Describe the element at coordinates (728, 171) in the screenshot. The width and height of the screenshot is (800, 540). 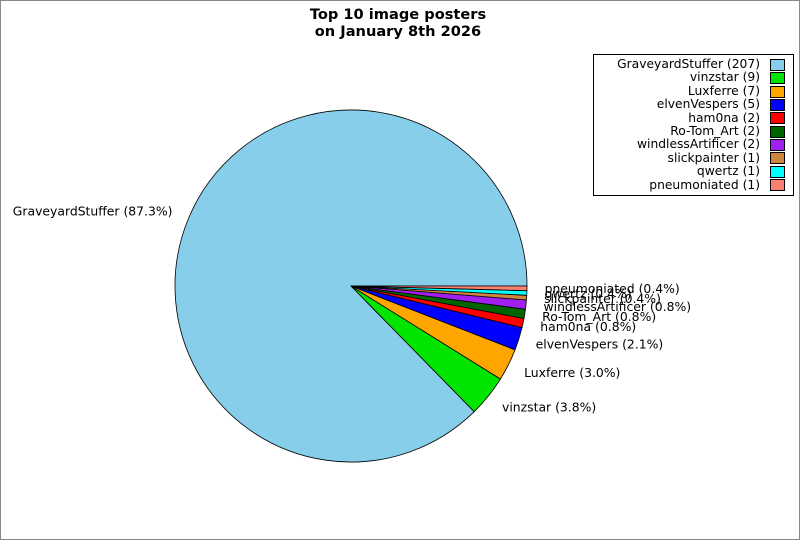
I see `legend-label: qwertz (1)` at that location.